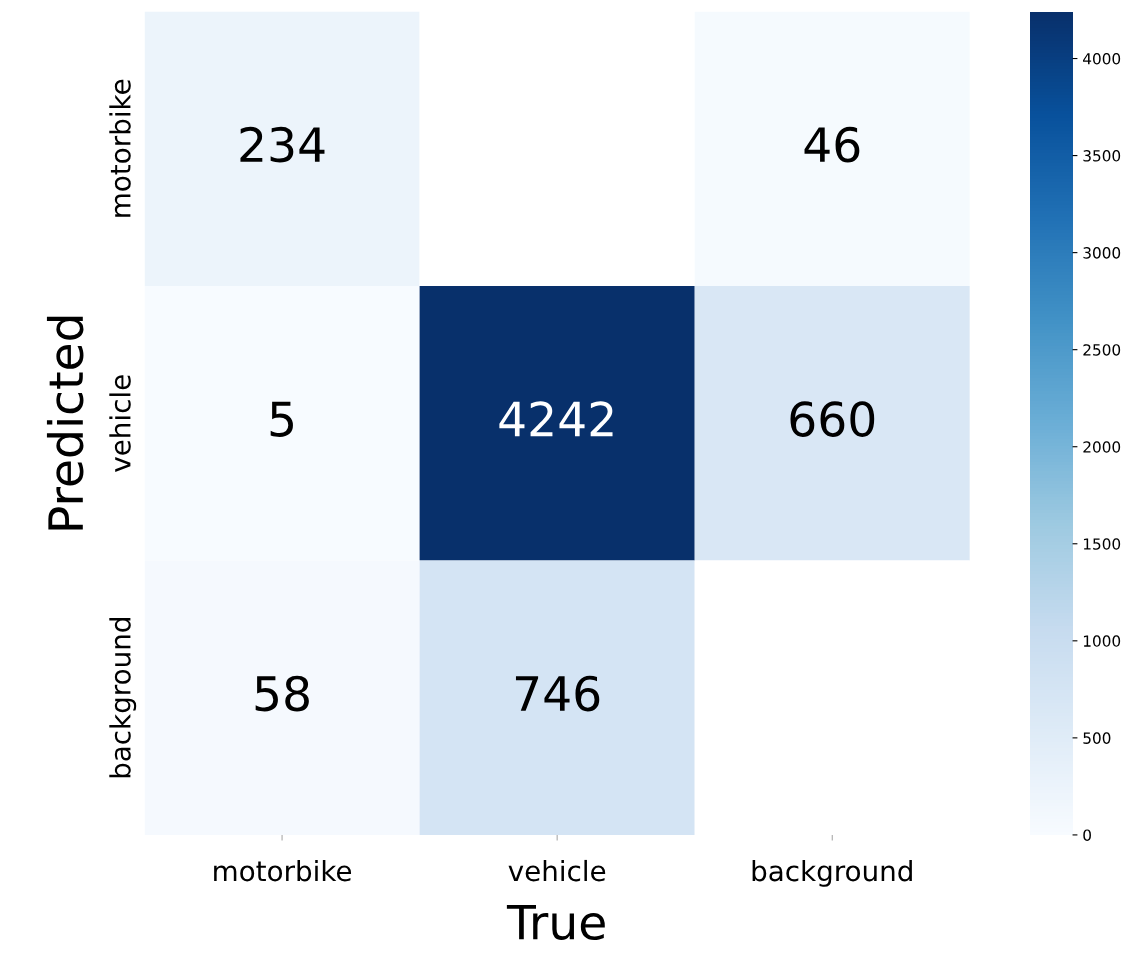  I want to click on x-tick-label: motorbike, so click(283, 870).